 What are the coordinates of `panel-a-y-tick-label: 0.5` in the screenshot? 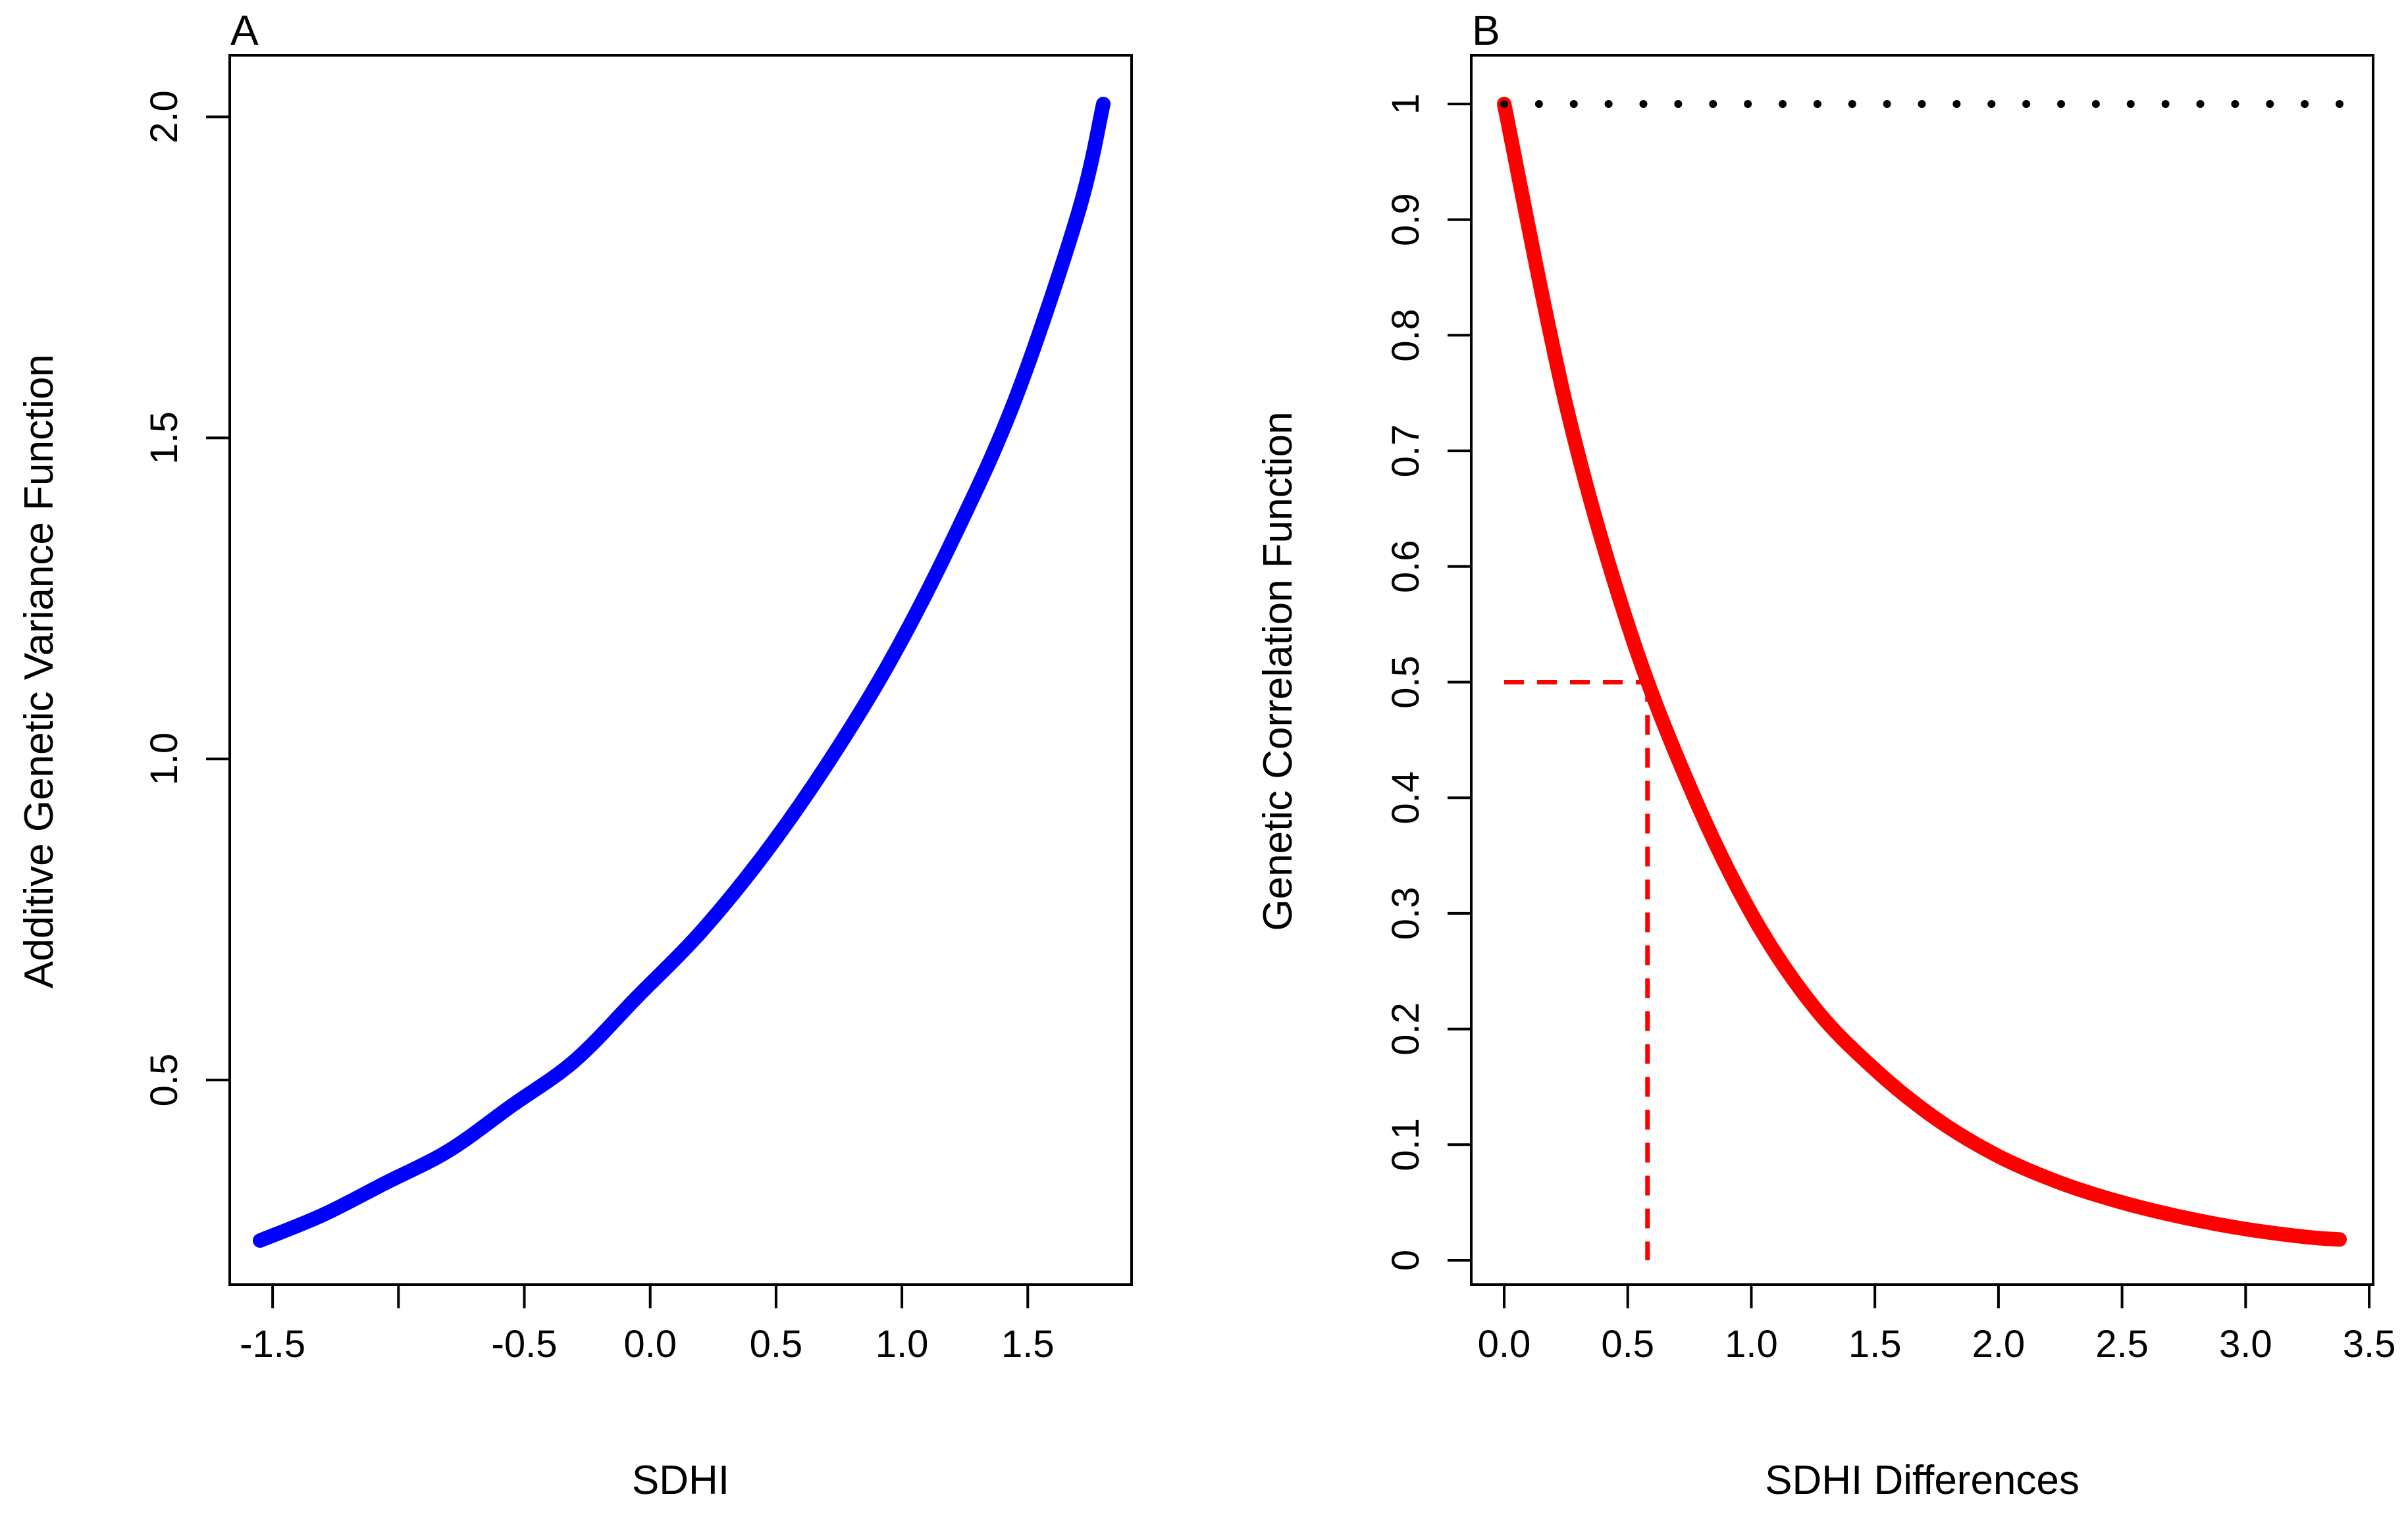 It's located at (165, 1080).